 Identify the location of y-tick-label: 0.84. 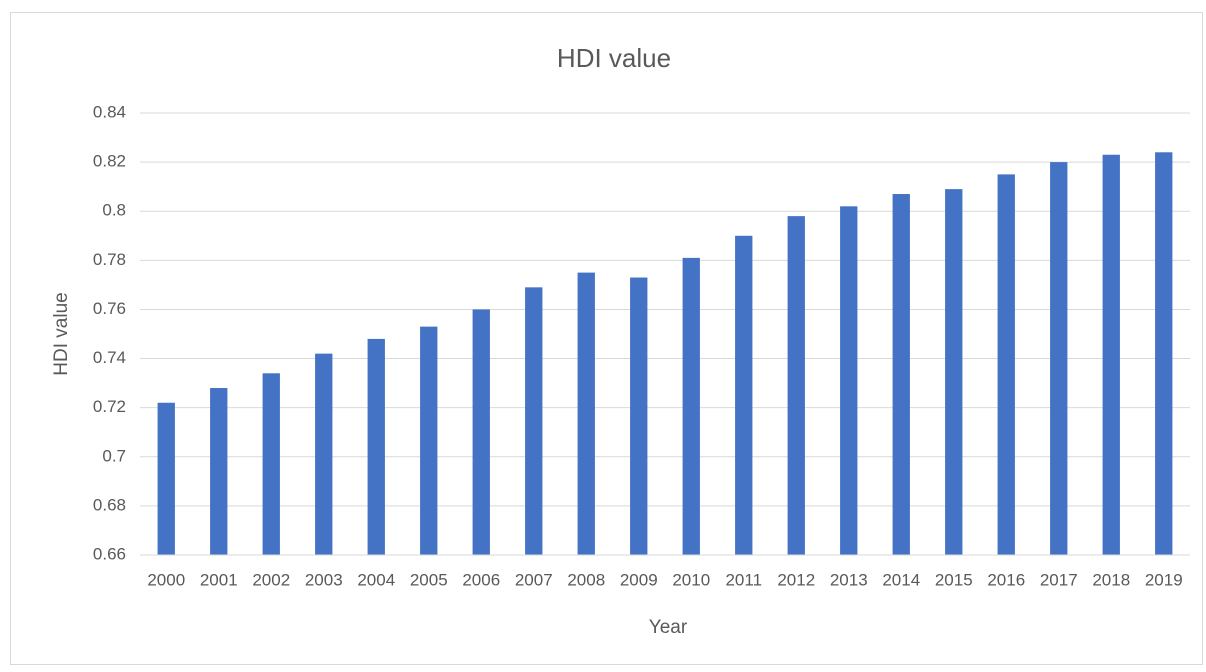
(109, 111).